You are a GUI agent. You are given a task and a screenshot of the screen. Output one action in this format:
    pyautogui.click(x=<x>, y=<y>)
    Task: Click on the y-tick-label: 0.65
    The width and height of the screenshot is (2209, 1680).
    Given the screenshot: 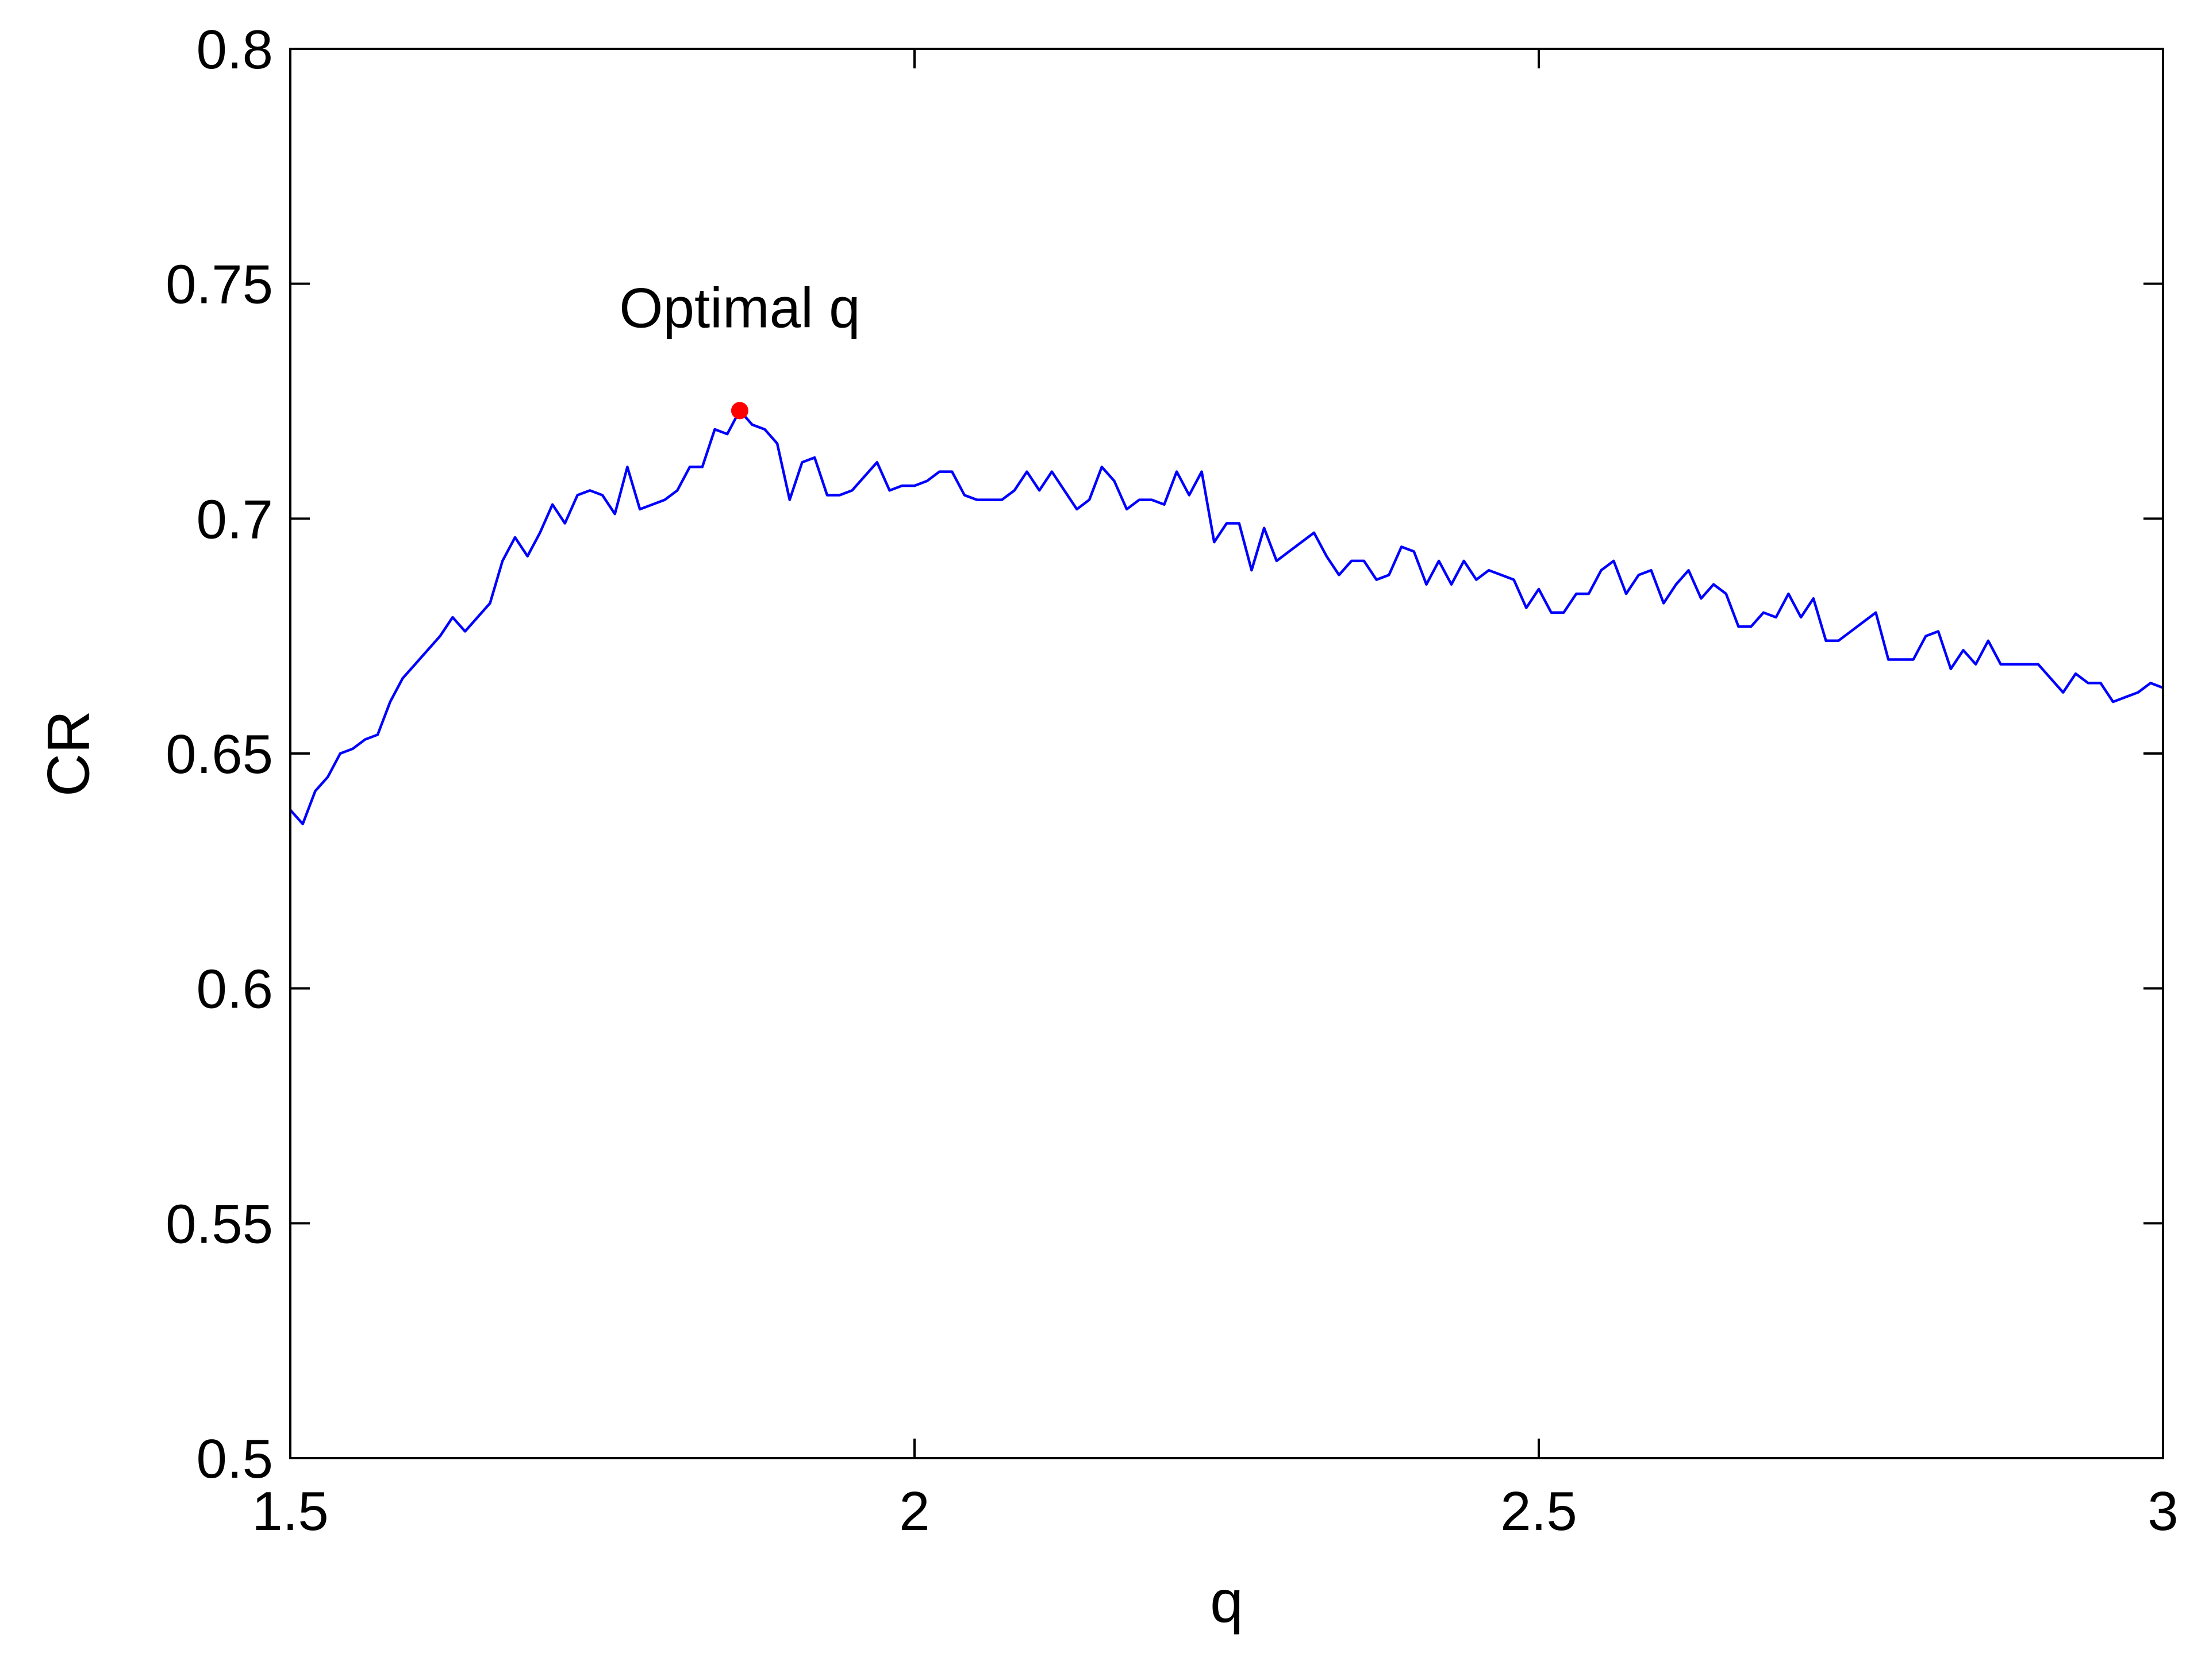 What is the action you would take?
    pyautogui.click(x=219, y=754)
    